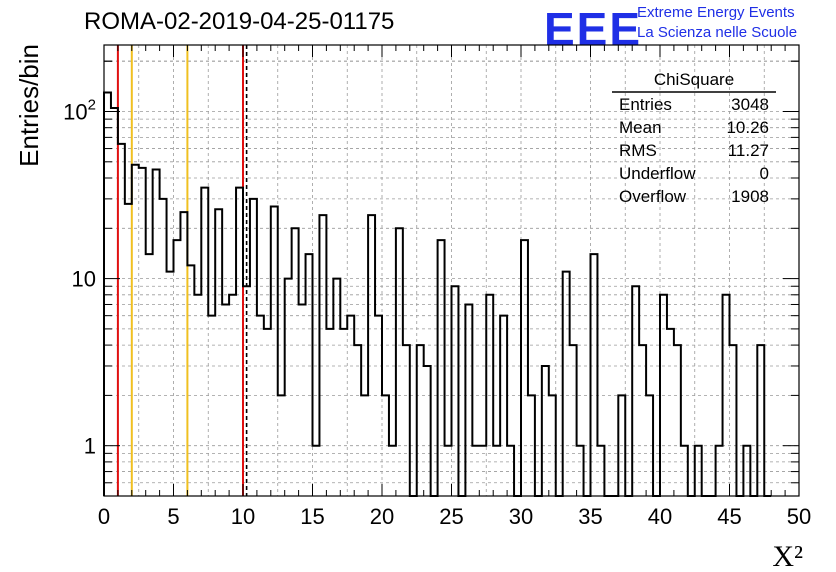  What do you see at coordinates (694, 79) in the screenshot?
I see `stats-title: ChiSquare` at bounding box center [694, 79].